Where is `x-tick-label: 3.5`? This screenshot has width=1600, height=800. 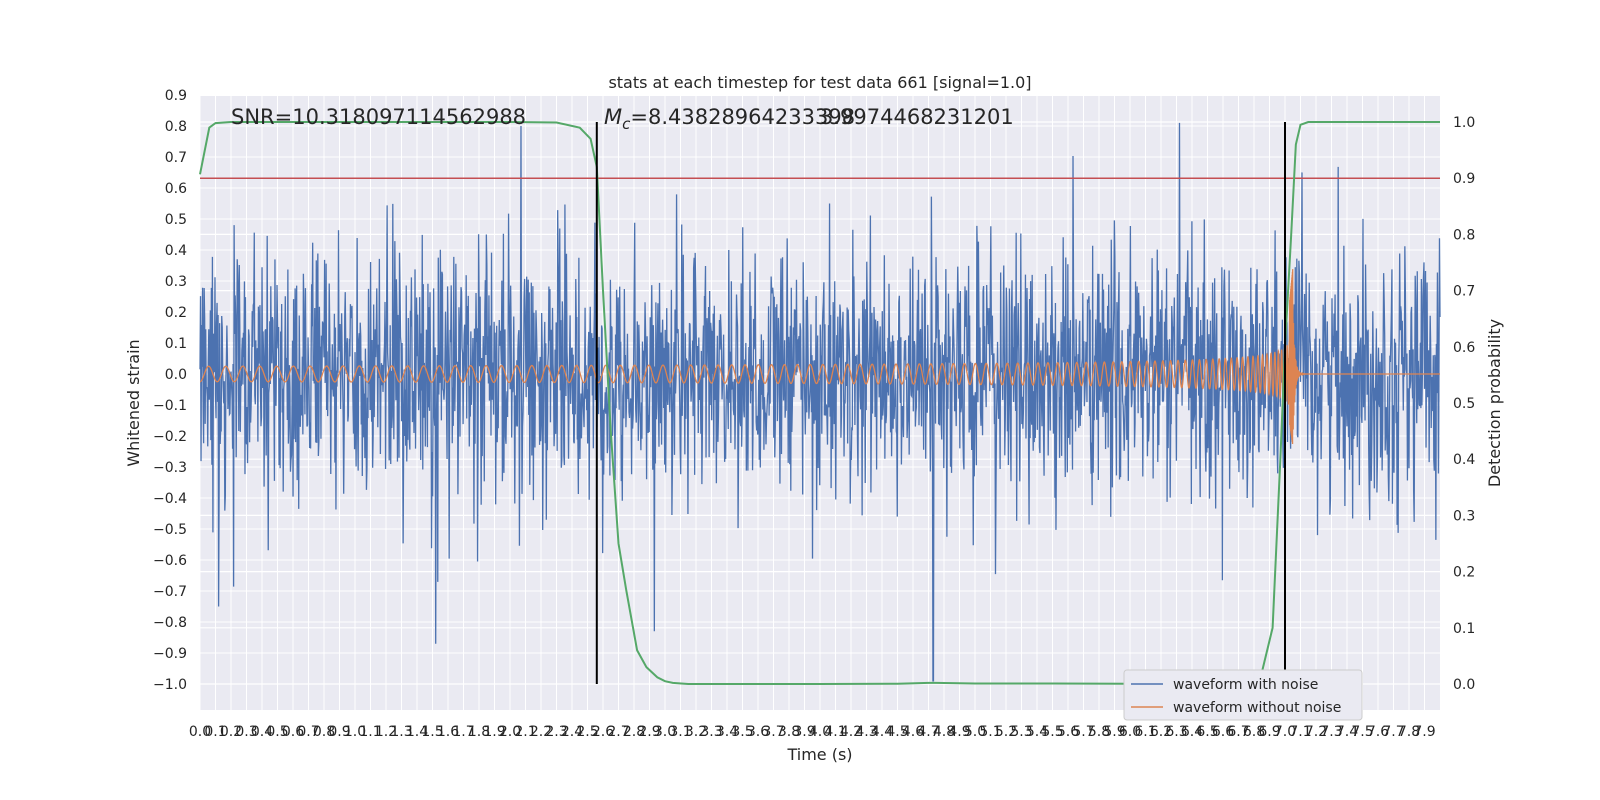 x-tick-label: 3.5 is located at coordinates (742, 732).